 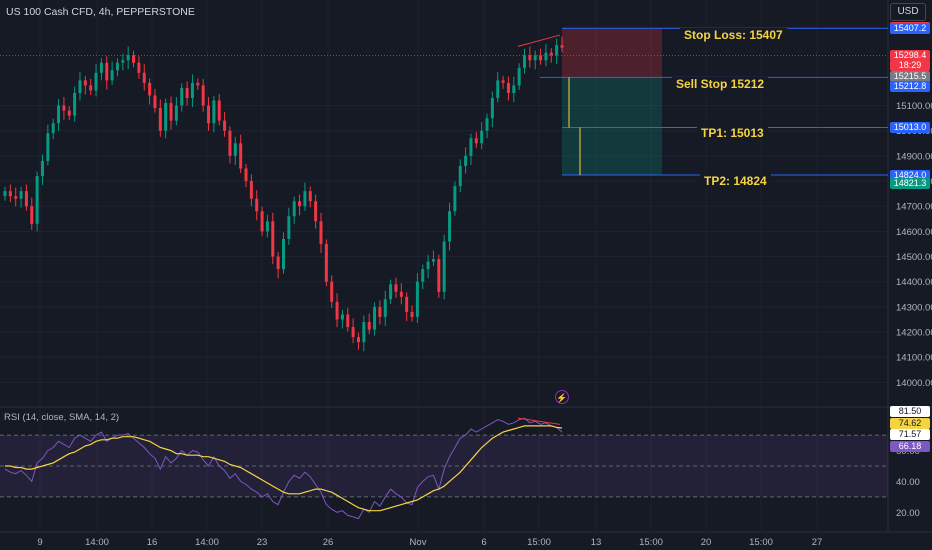 I want to click on x-tick-label: 16, so click(x=152, y=542).